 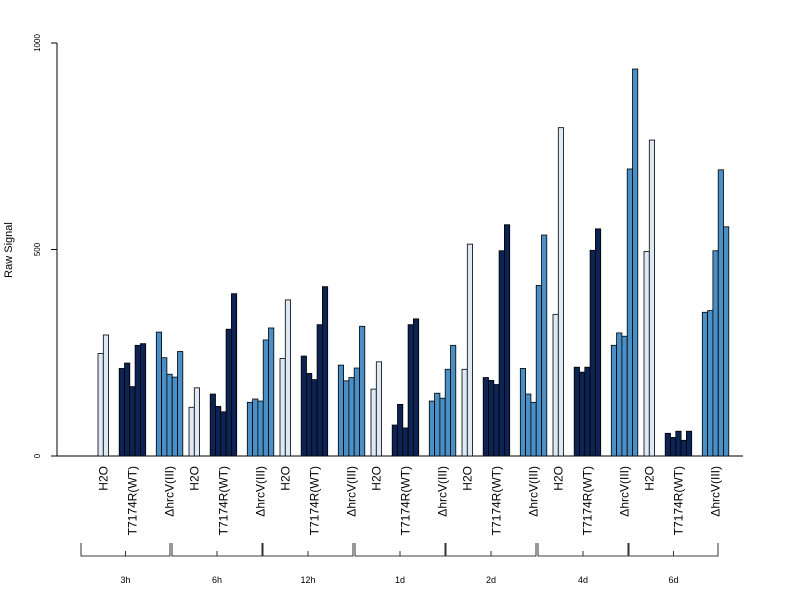 I want to click on time-label: 6d, so click(x=673, y=580).